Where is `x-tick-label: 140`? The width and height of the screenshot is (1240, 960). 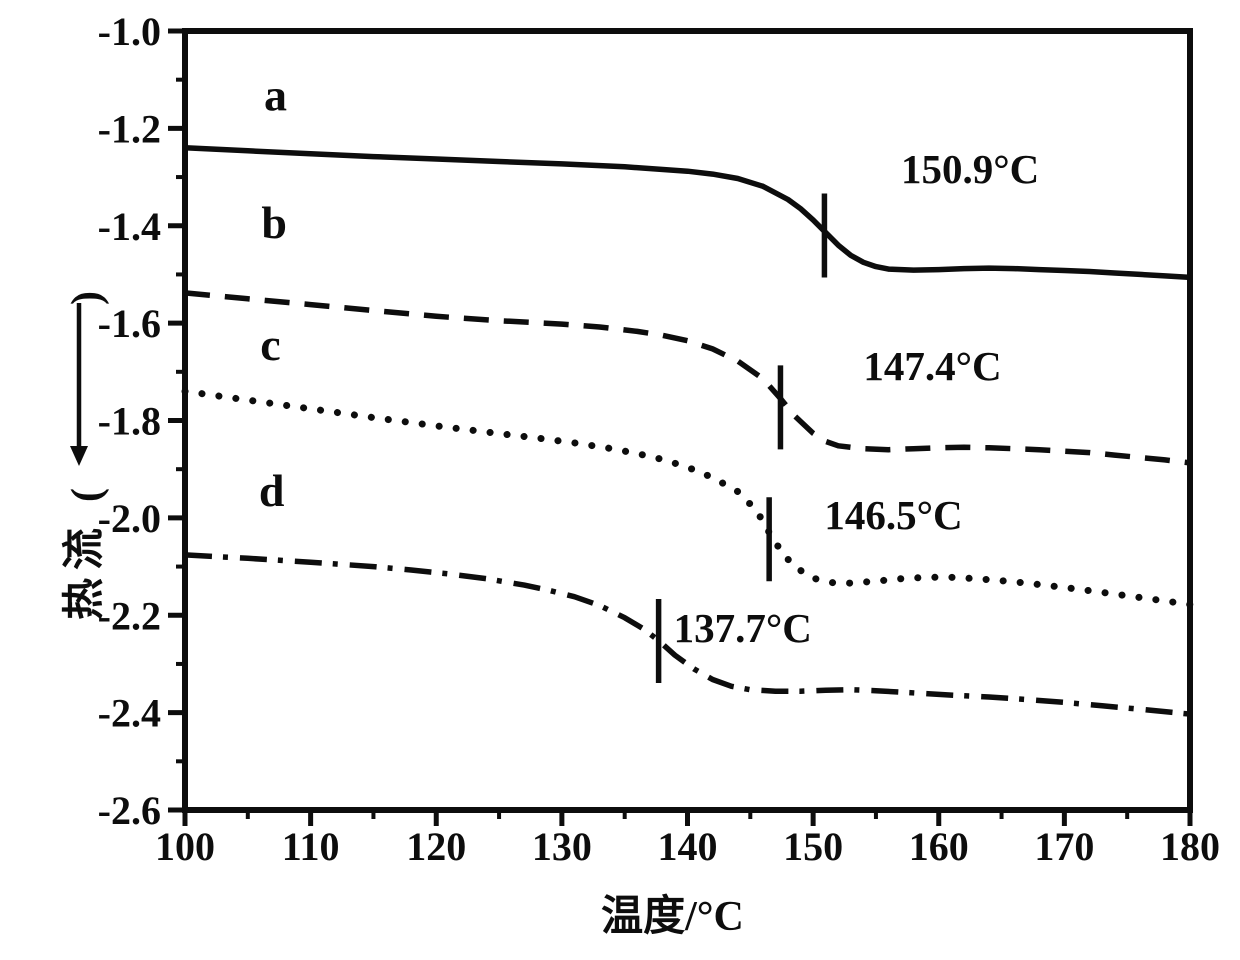
x-tick-label: 140 is located at coordinates (688, 846).